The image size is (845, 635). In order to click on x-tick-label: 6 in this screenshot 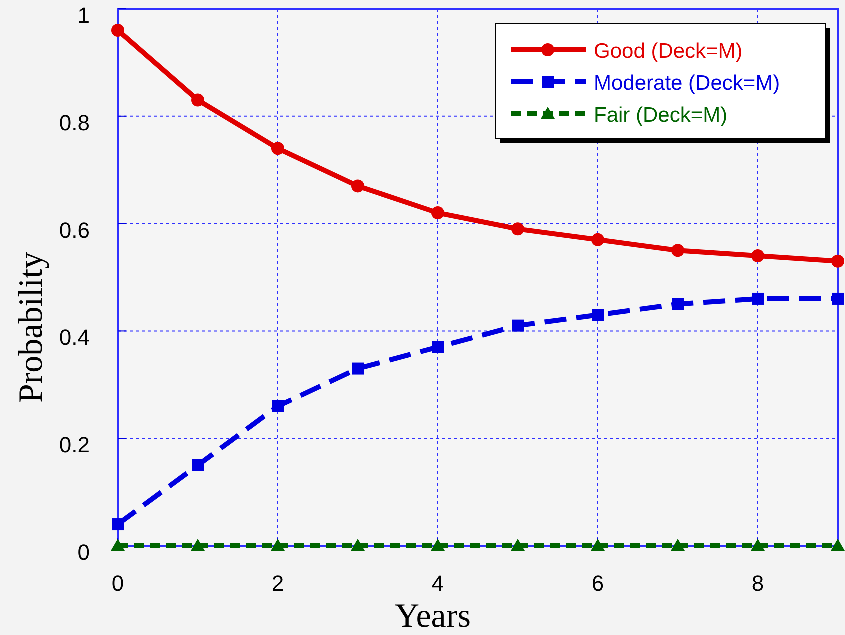, I will do `click(598, 583)`.